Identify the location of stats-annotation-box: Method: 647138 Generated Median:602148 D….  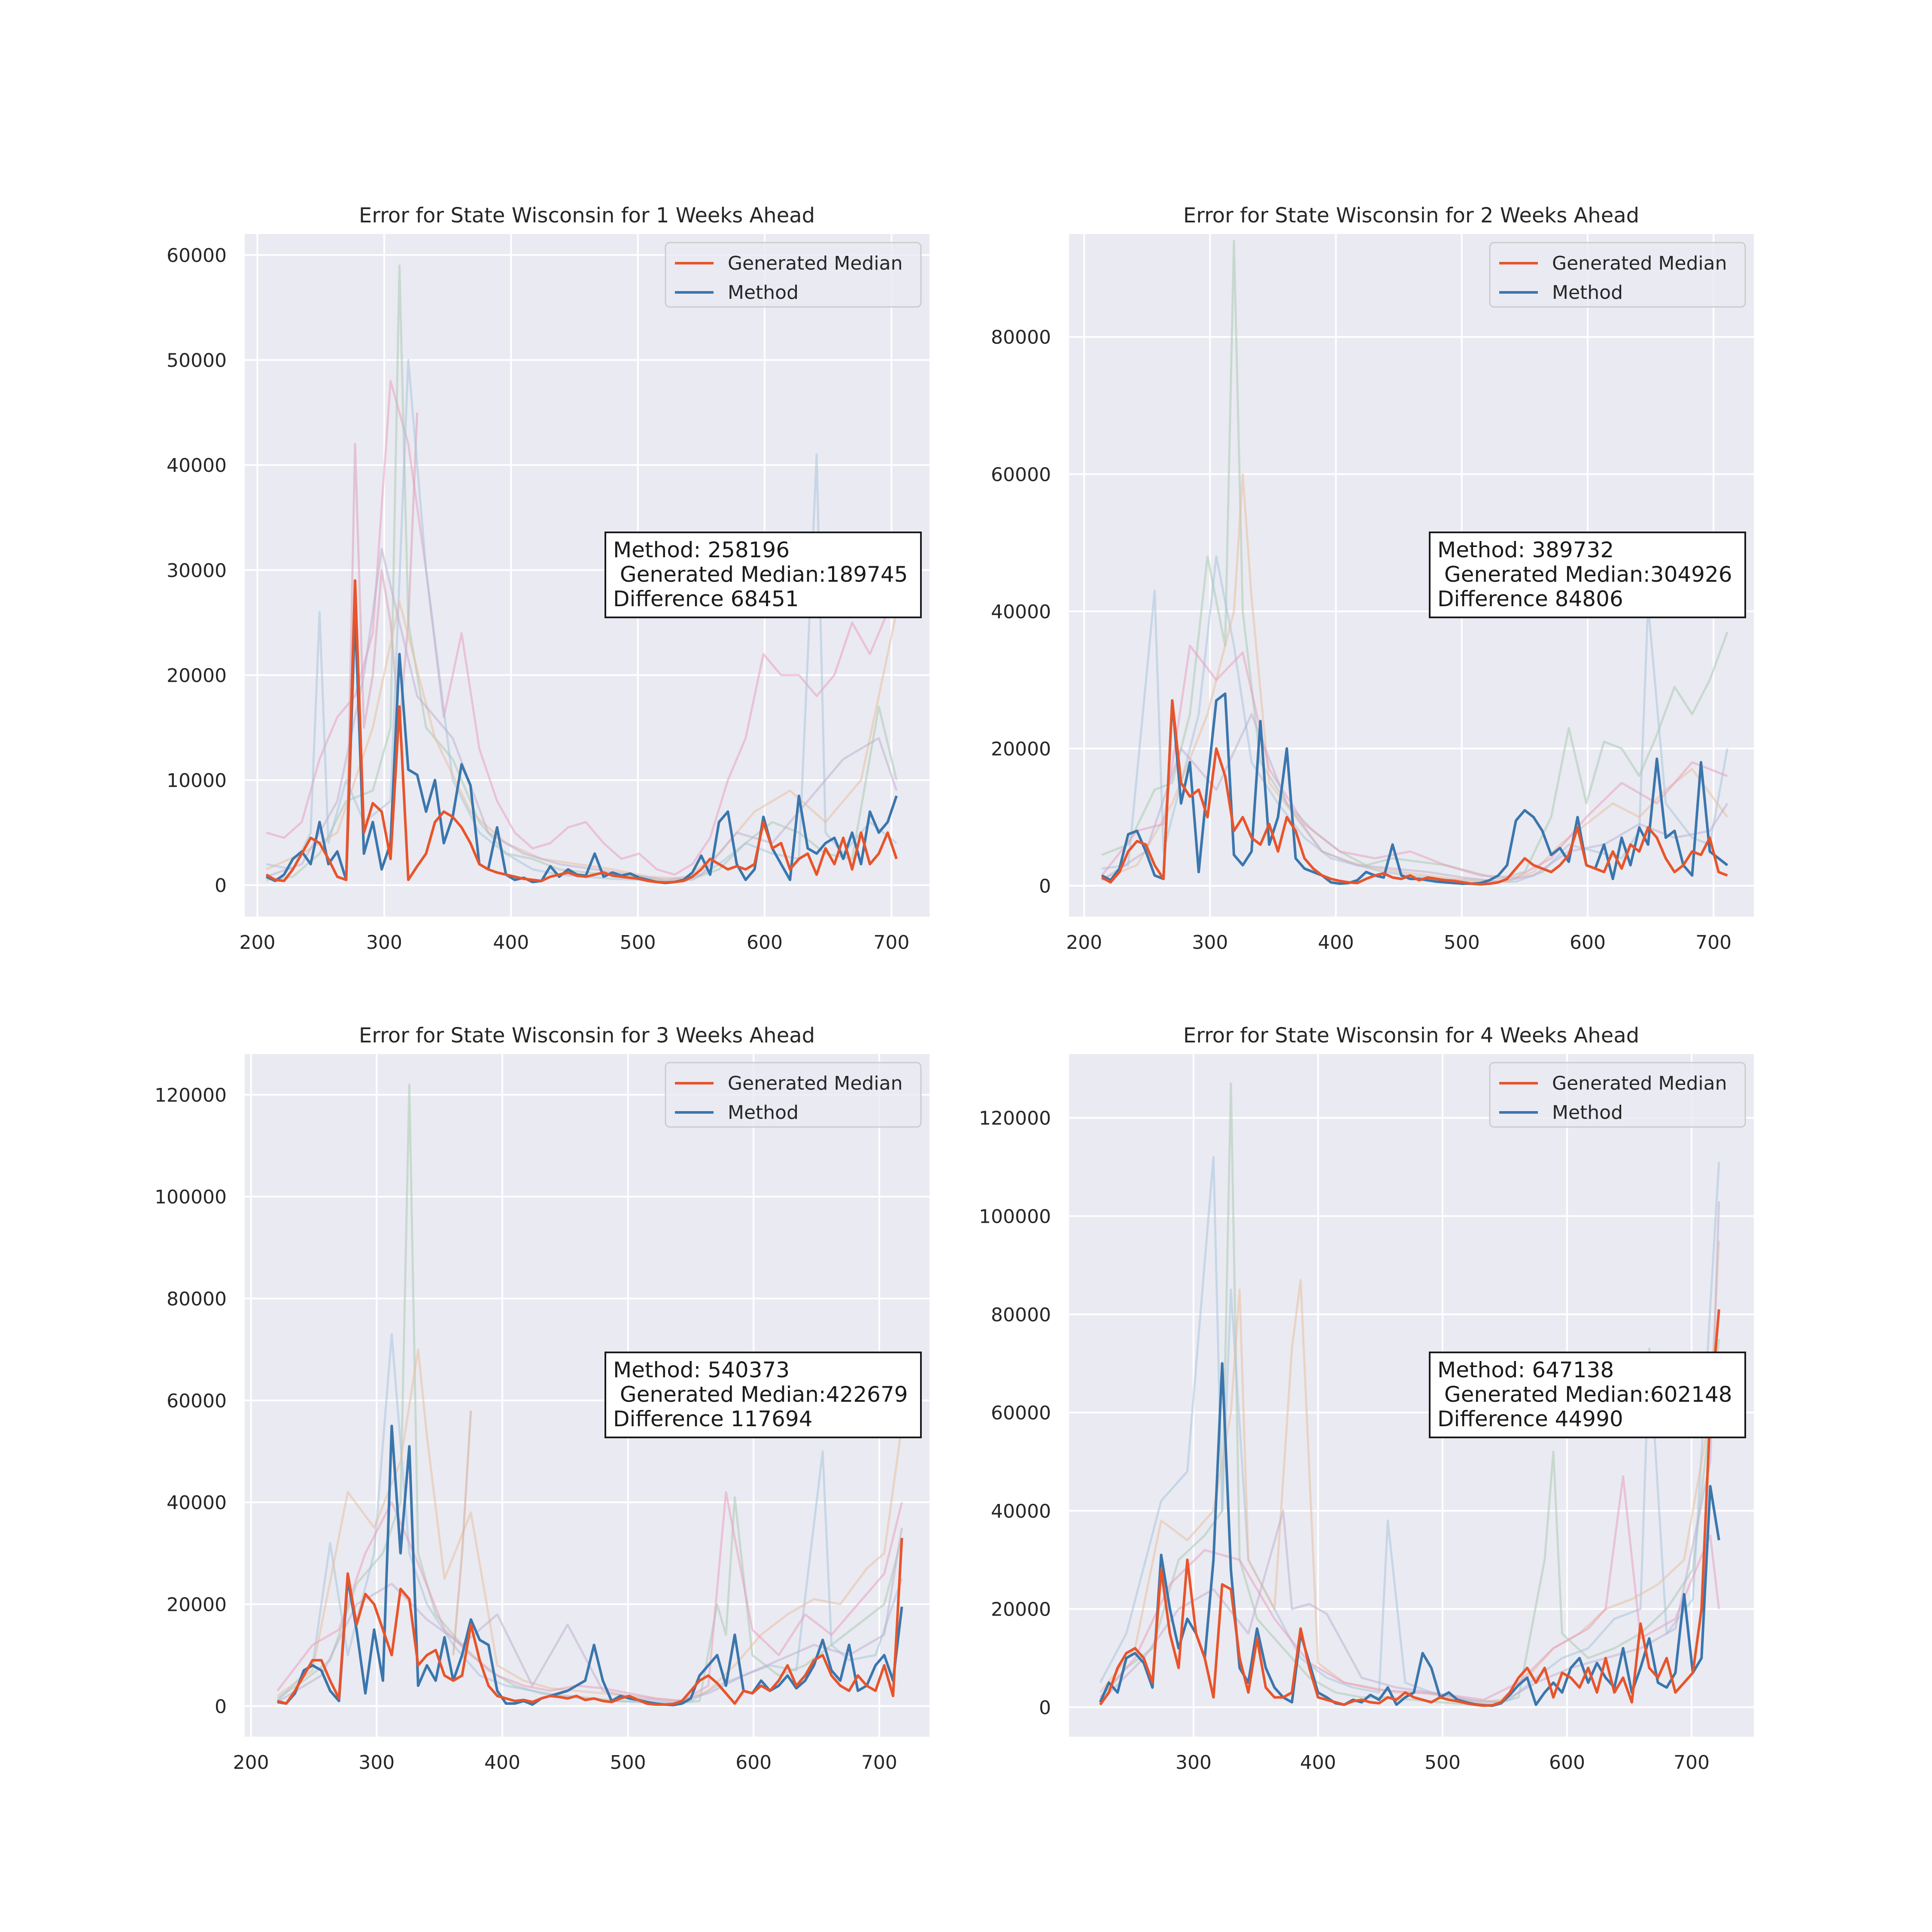
(1587, 1395).